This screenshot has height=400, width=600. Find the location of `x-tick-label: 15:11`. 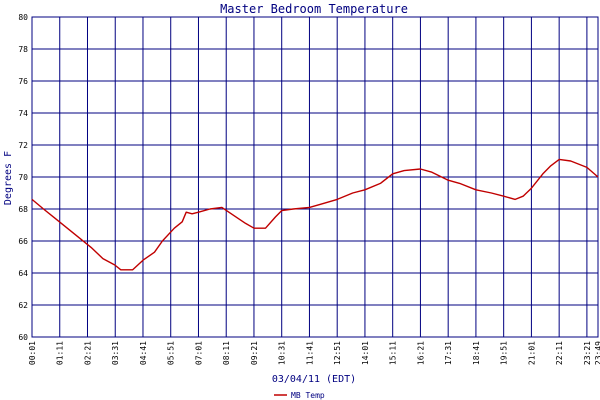

x-tick-label: 15:11 is located at coordinates (393, 353).